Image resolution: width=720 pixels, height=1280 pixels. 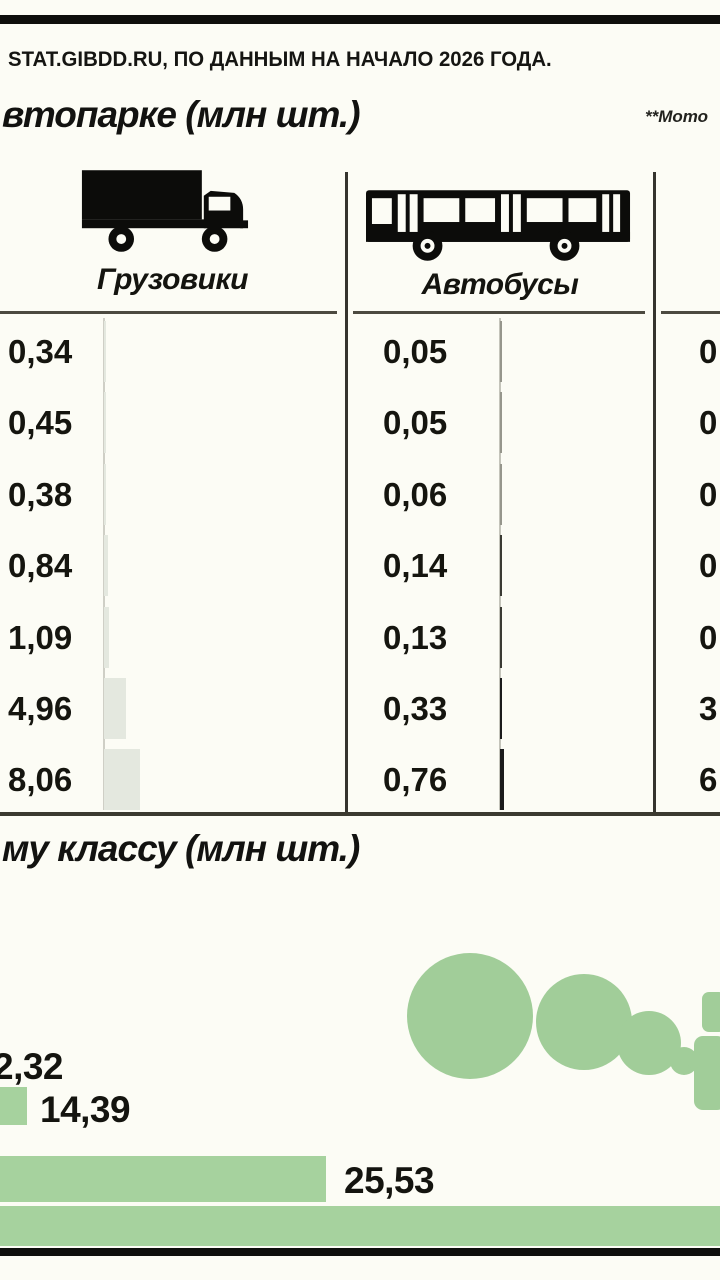 What do you see at coordinates (360, 422) in the screenshot?
I see `table-row: 0,45 0,05 0` at bounding box center [360, 422].